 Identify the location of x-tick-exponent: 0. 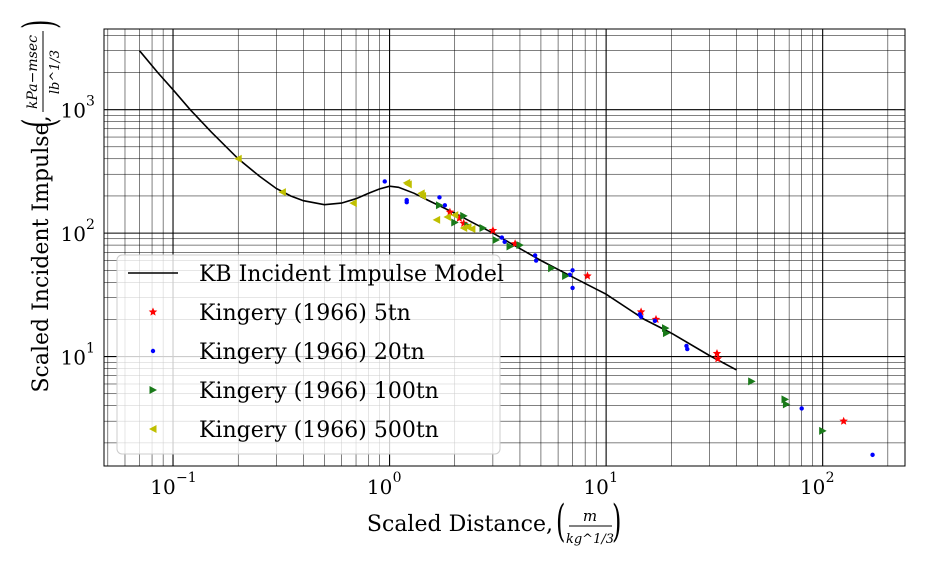
(397, 478).